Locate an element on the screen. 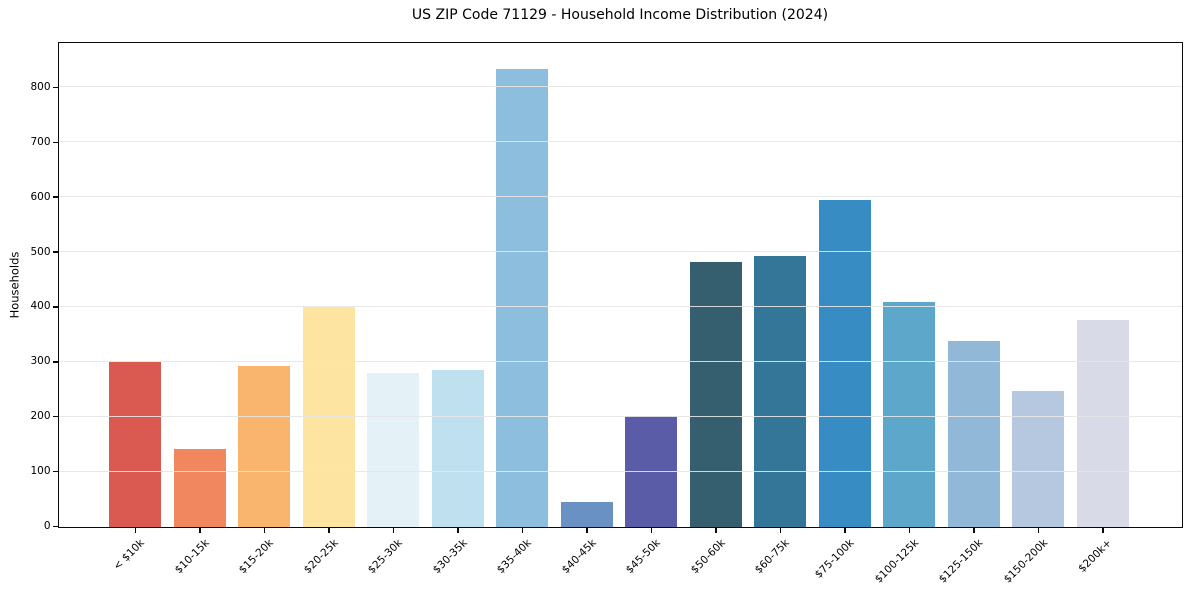 The image size is (1189, 590). x-tick-label: $25-30k is located at coordinates (385, 556).